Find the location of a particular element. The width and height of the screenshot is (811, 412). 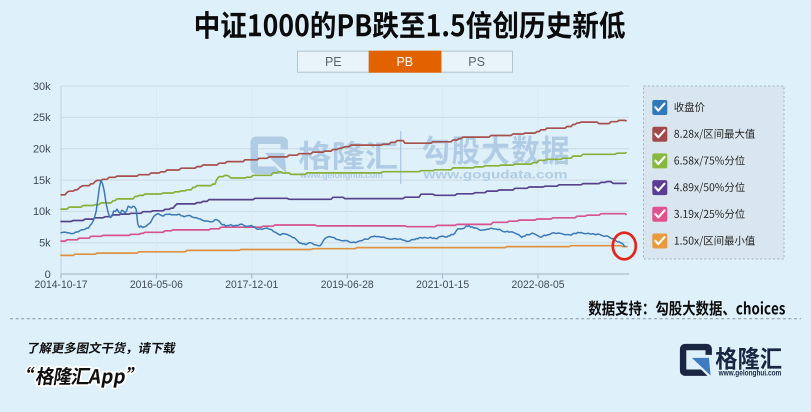

svg-text: 30k is located at coordinates (42, 87).